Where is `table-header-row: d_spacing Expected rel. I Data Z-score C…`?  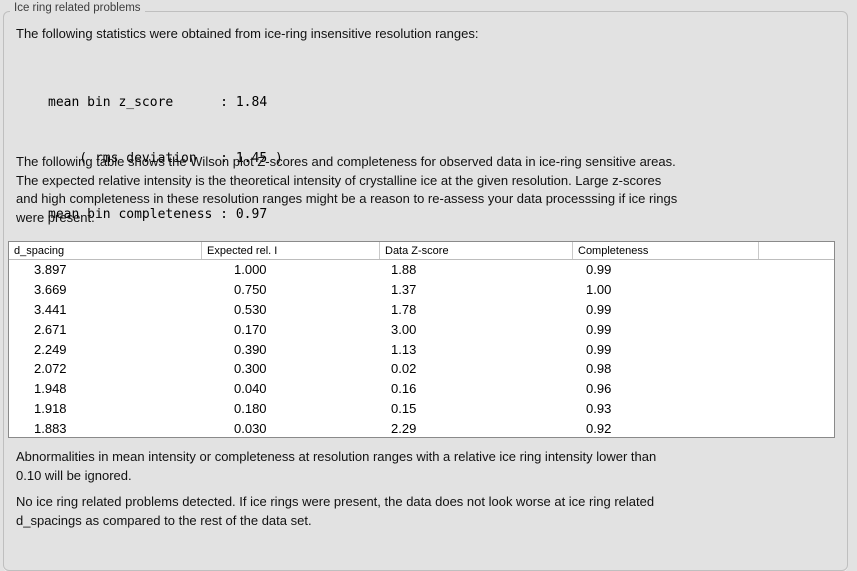 table-header-row: d_spacing Expected rel. I Data Z-score C… is located at coordinates (421, 251).